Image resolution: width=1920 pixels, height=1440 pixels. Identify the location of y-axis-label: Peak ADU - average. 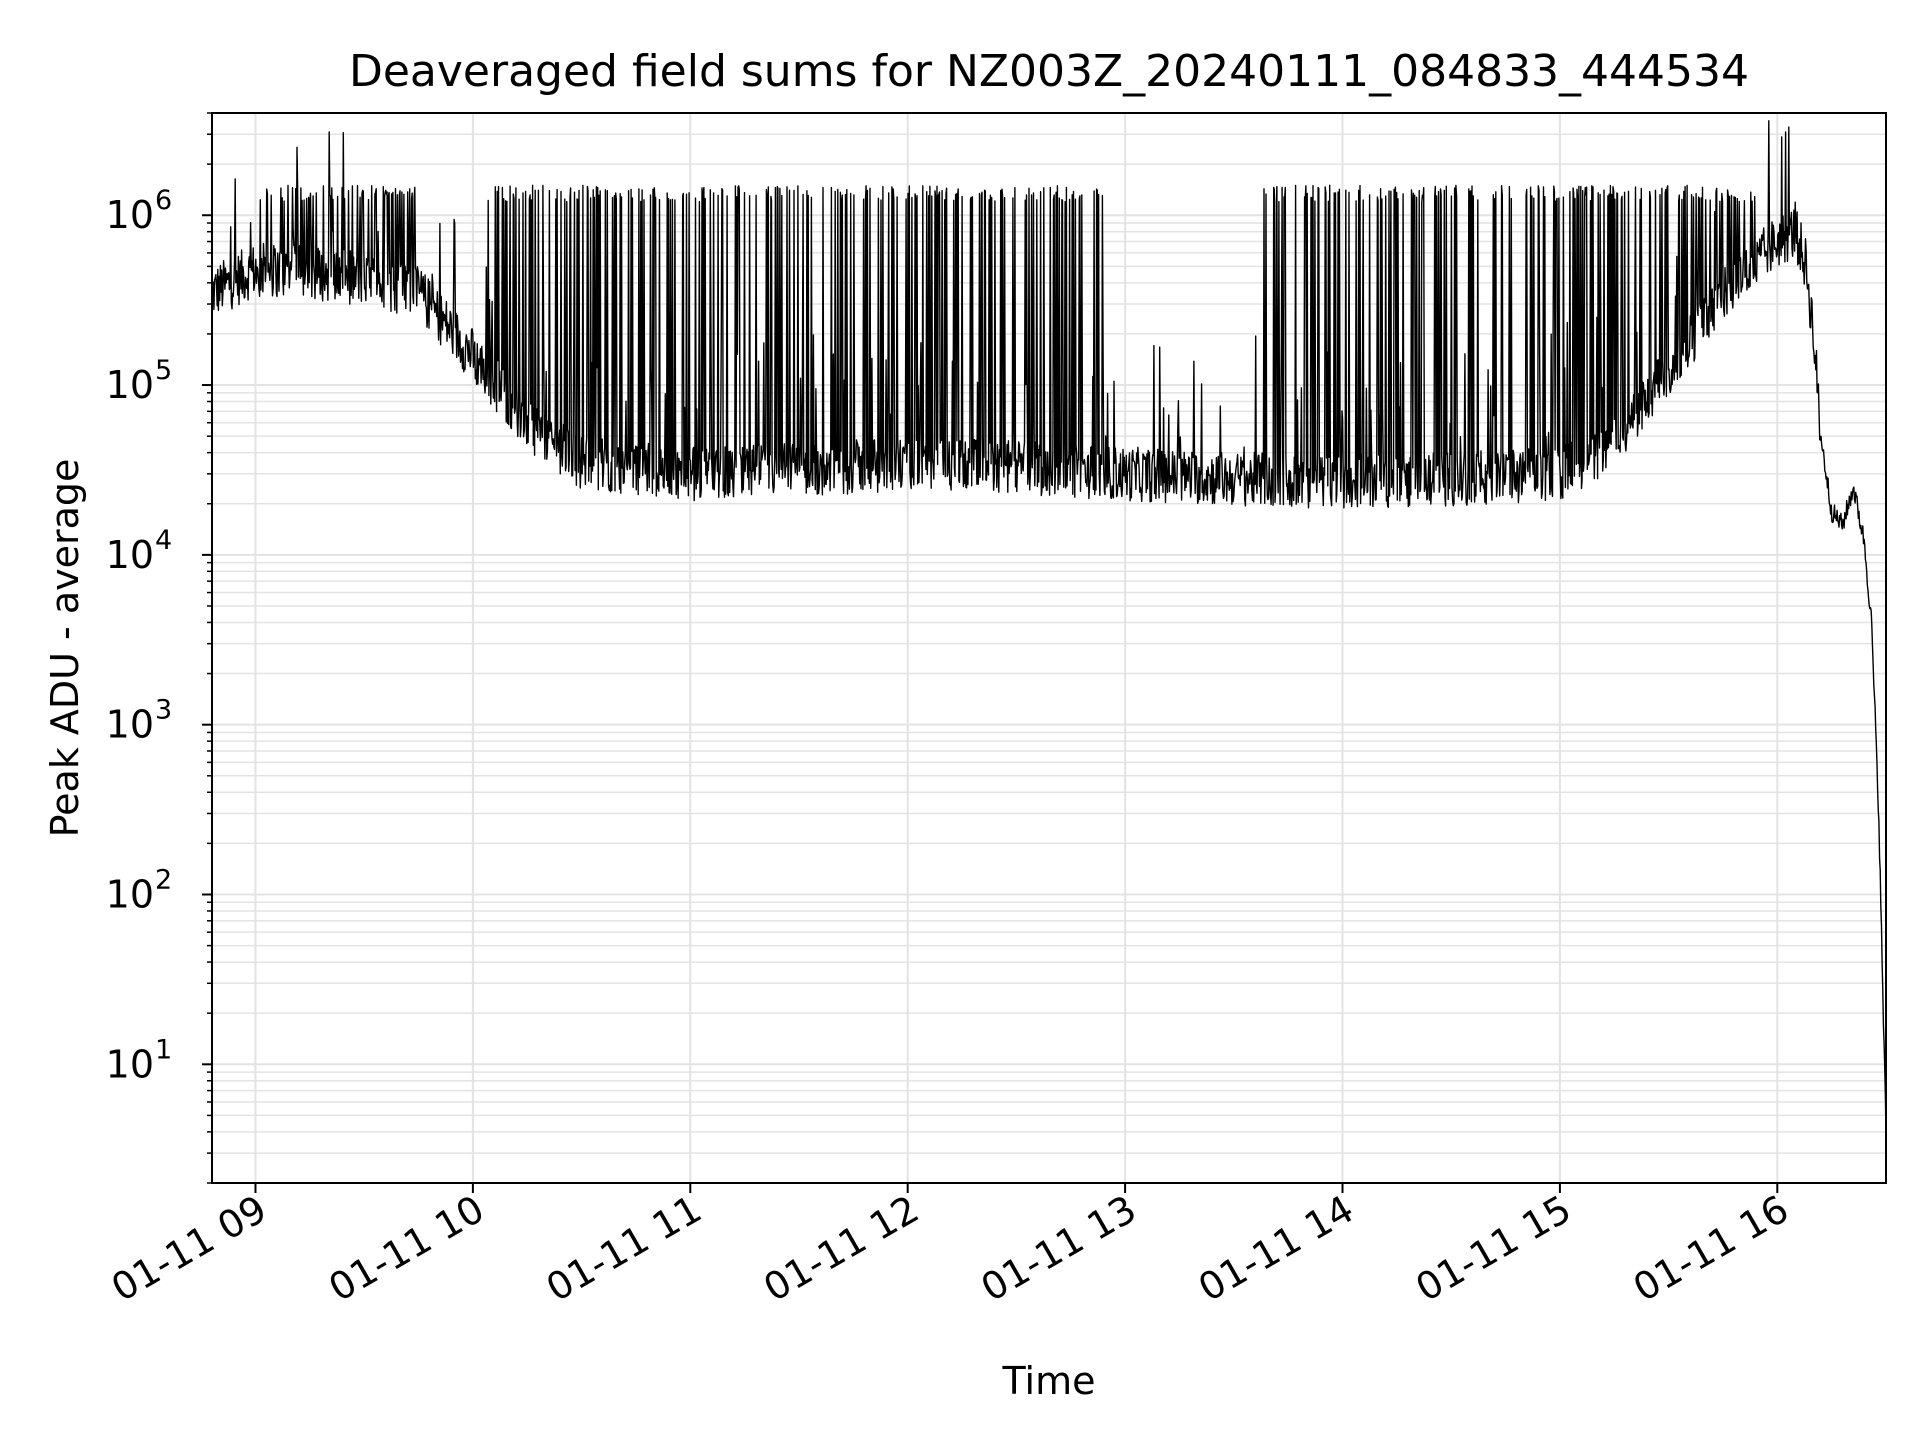
(65, 648).